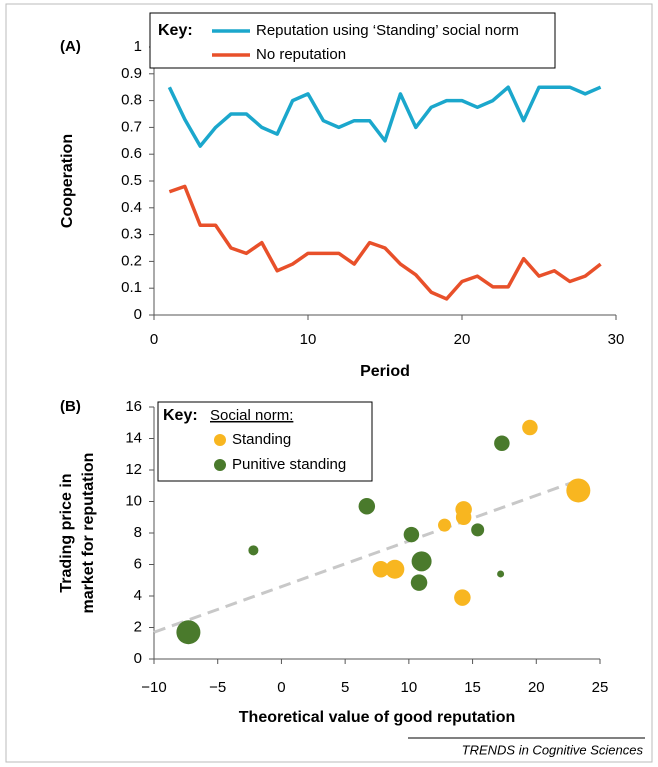 The height and width of the screenshot is (767, 658). I want to click on y-tick-label: 0.3, so click(131, 234).